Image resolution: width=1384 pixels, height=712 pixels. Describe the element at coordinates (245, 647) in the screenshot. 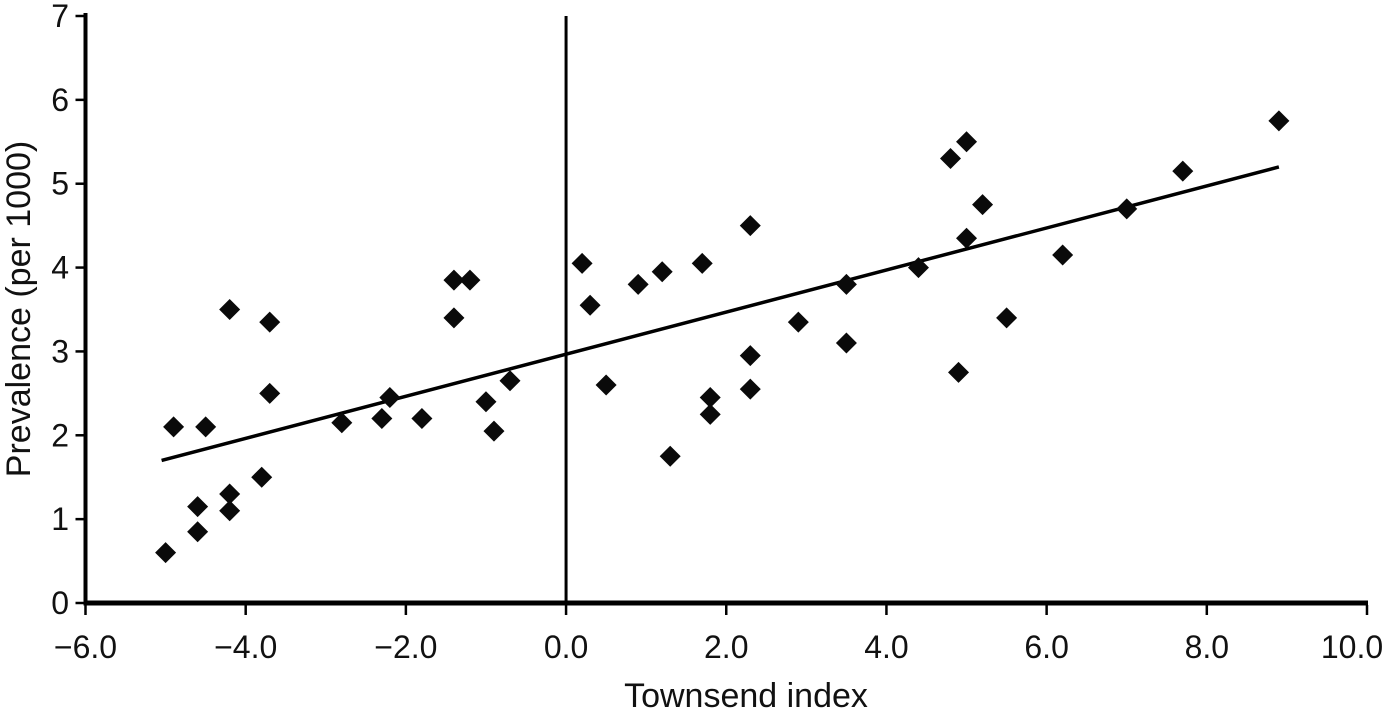

I see `x-tick-label: −4.0` at that location.